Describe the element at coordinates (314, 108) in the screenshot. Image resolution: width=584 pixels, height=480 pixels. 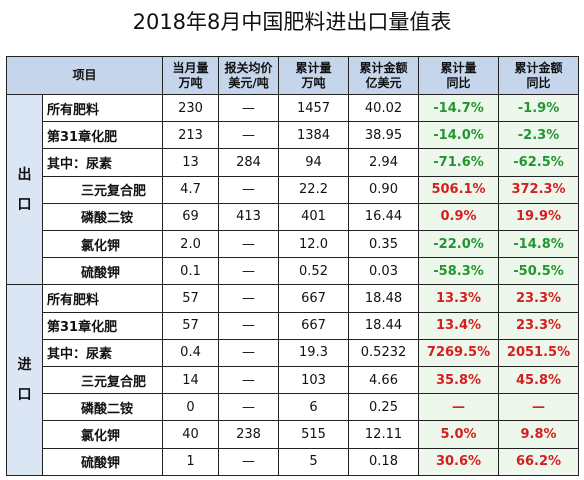
I see `cum-qty-cell: 1457` at that location.